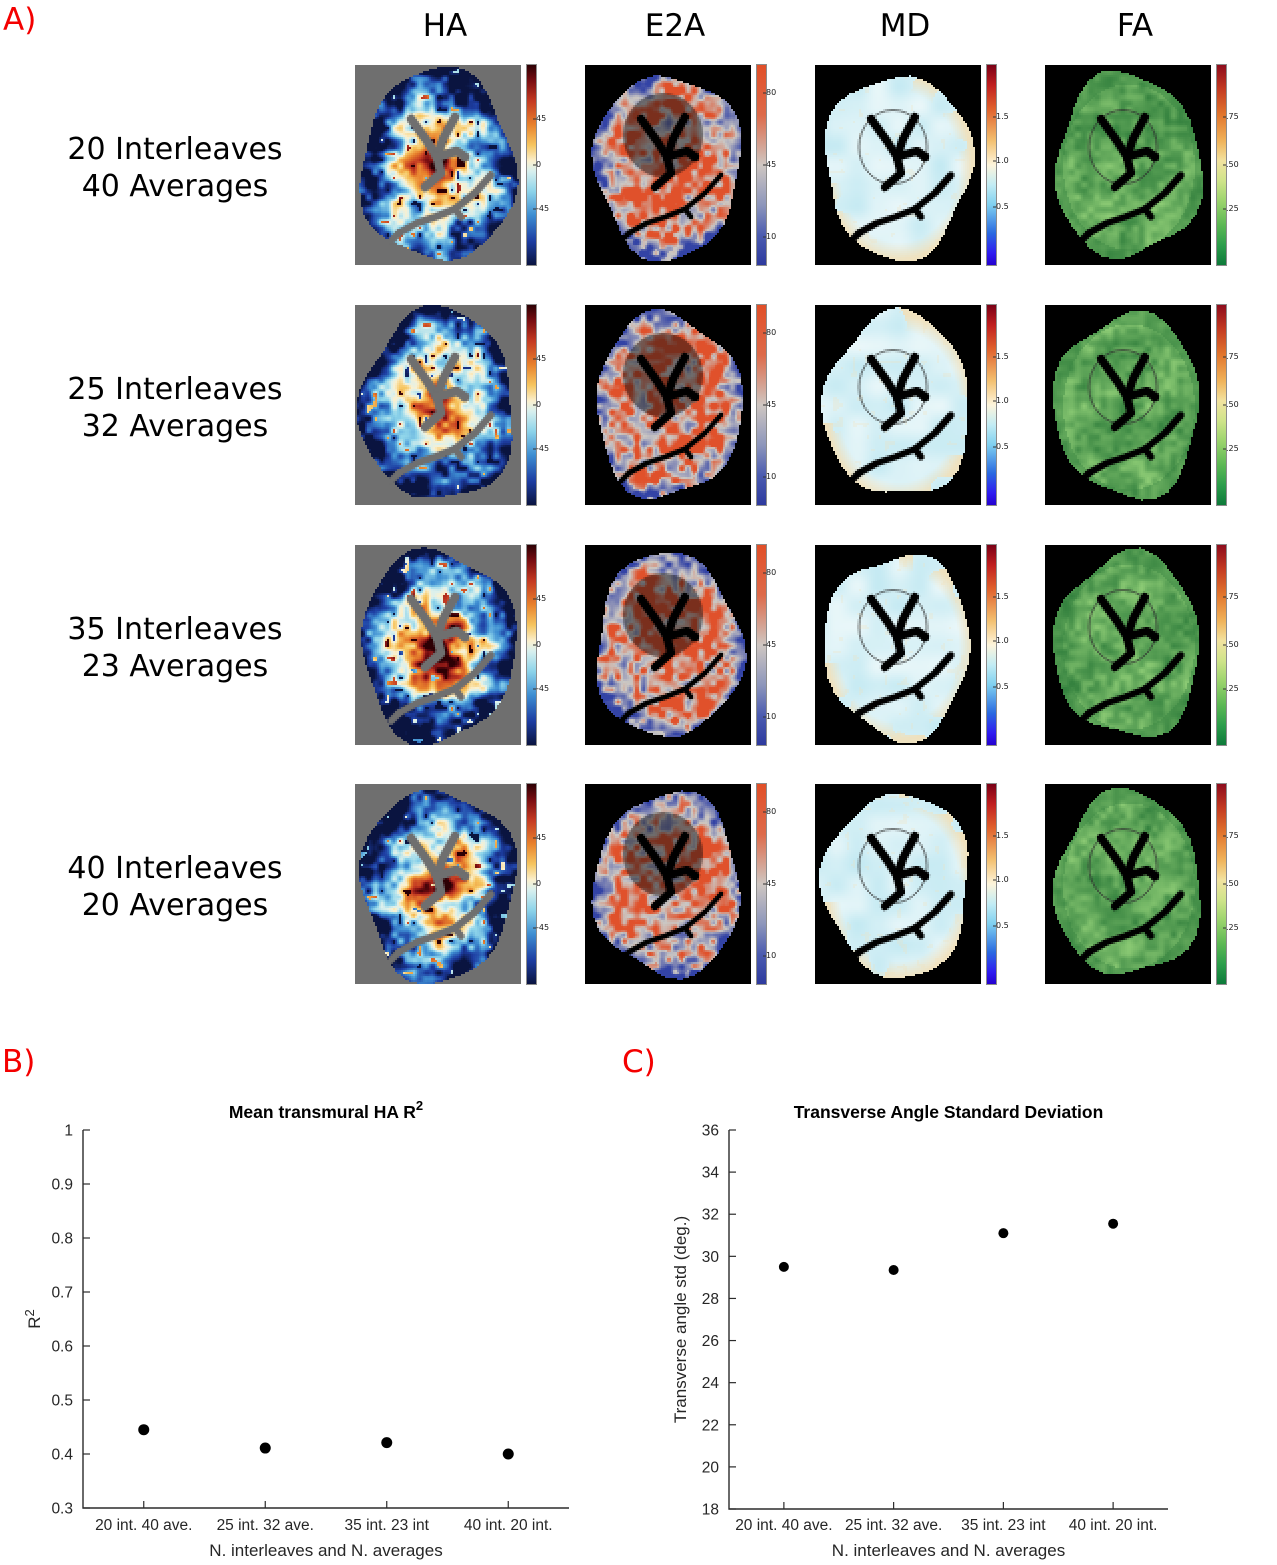 This screenshot has height=1565, width=1277. Describe the element at coordinates (690, 884) in the screenshot. I see `e2a-map-cell-row4: 80 45 10` at that location.